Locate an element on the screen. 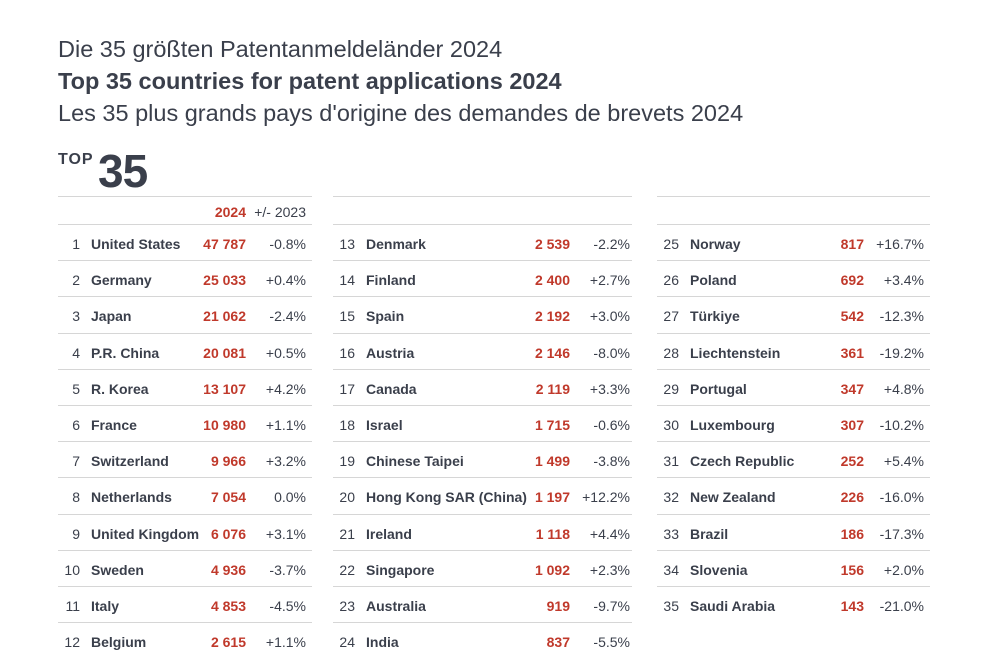 The height and width of the screenshot is (658, 988). change-cell: +4.4% is located at coordinates (609, 533).